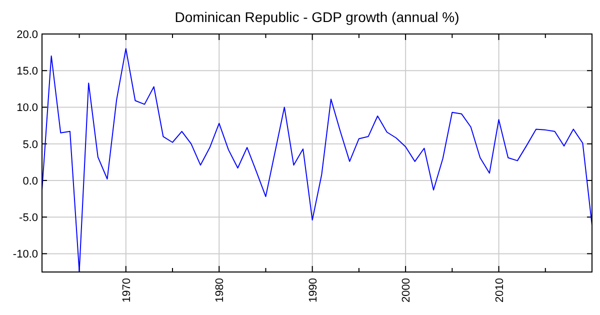 The image size is (600, 315). Describe the element at coordinates (27, 72) in the screenshot. I see `y-tick-label: 15.0` at that location.